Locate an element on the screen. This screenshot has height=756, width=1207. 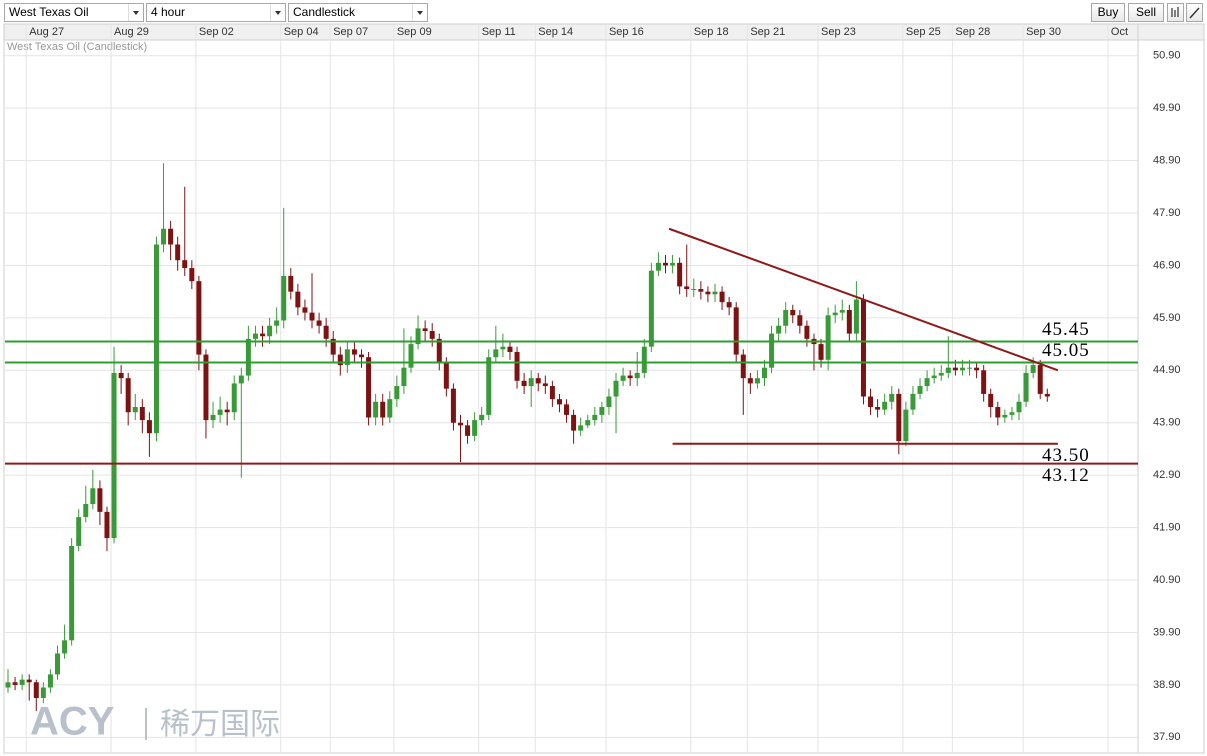
y-tick-label: 49.90 is located at coordinates (1167, 108).